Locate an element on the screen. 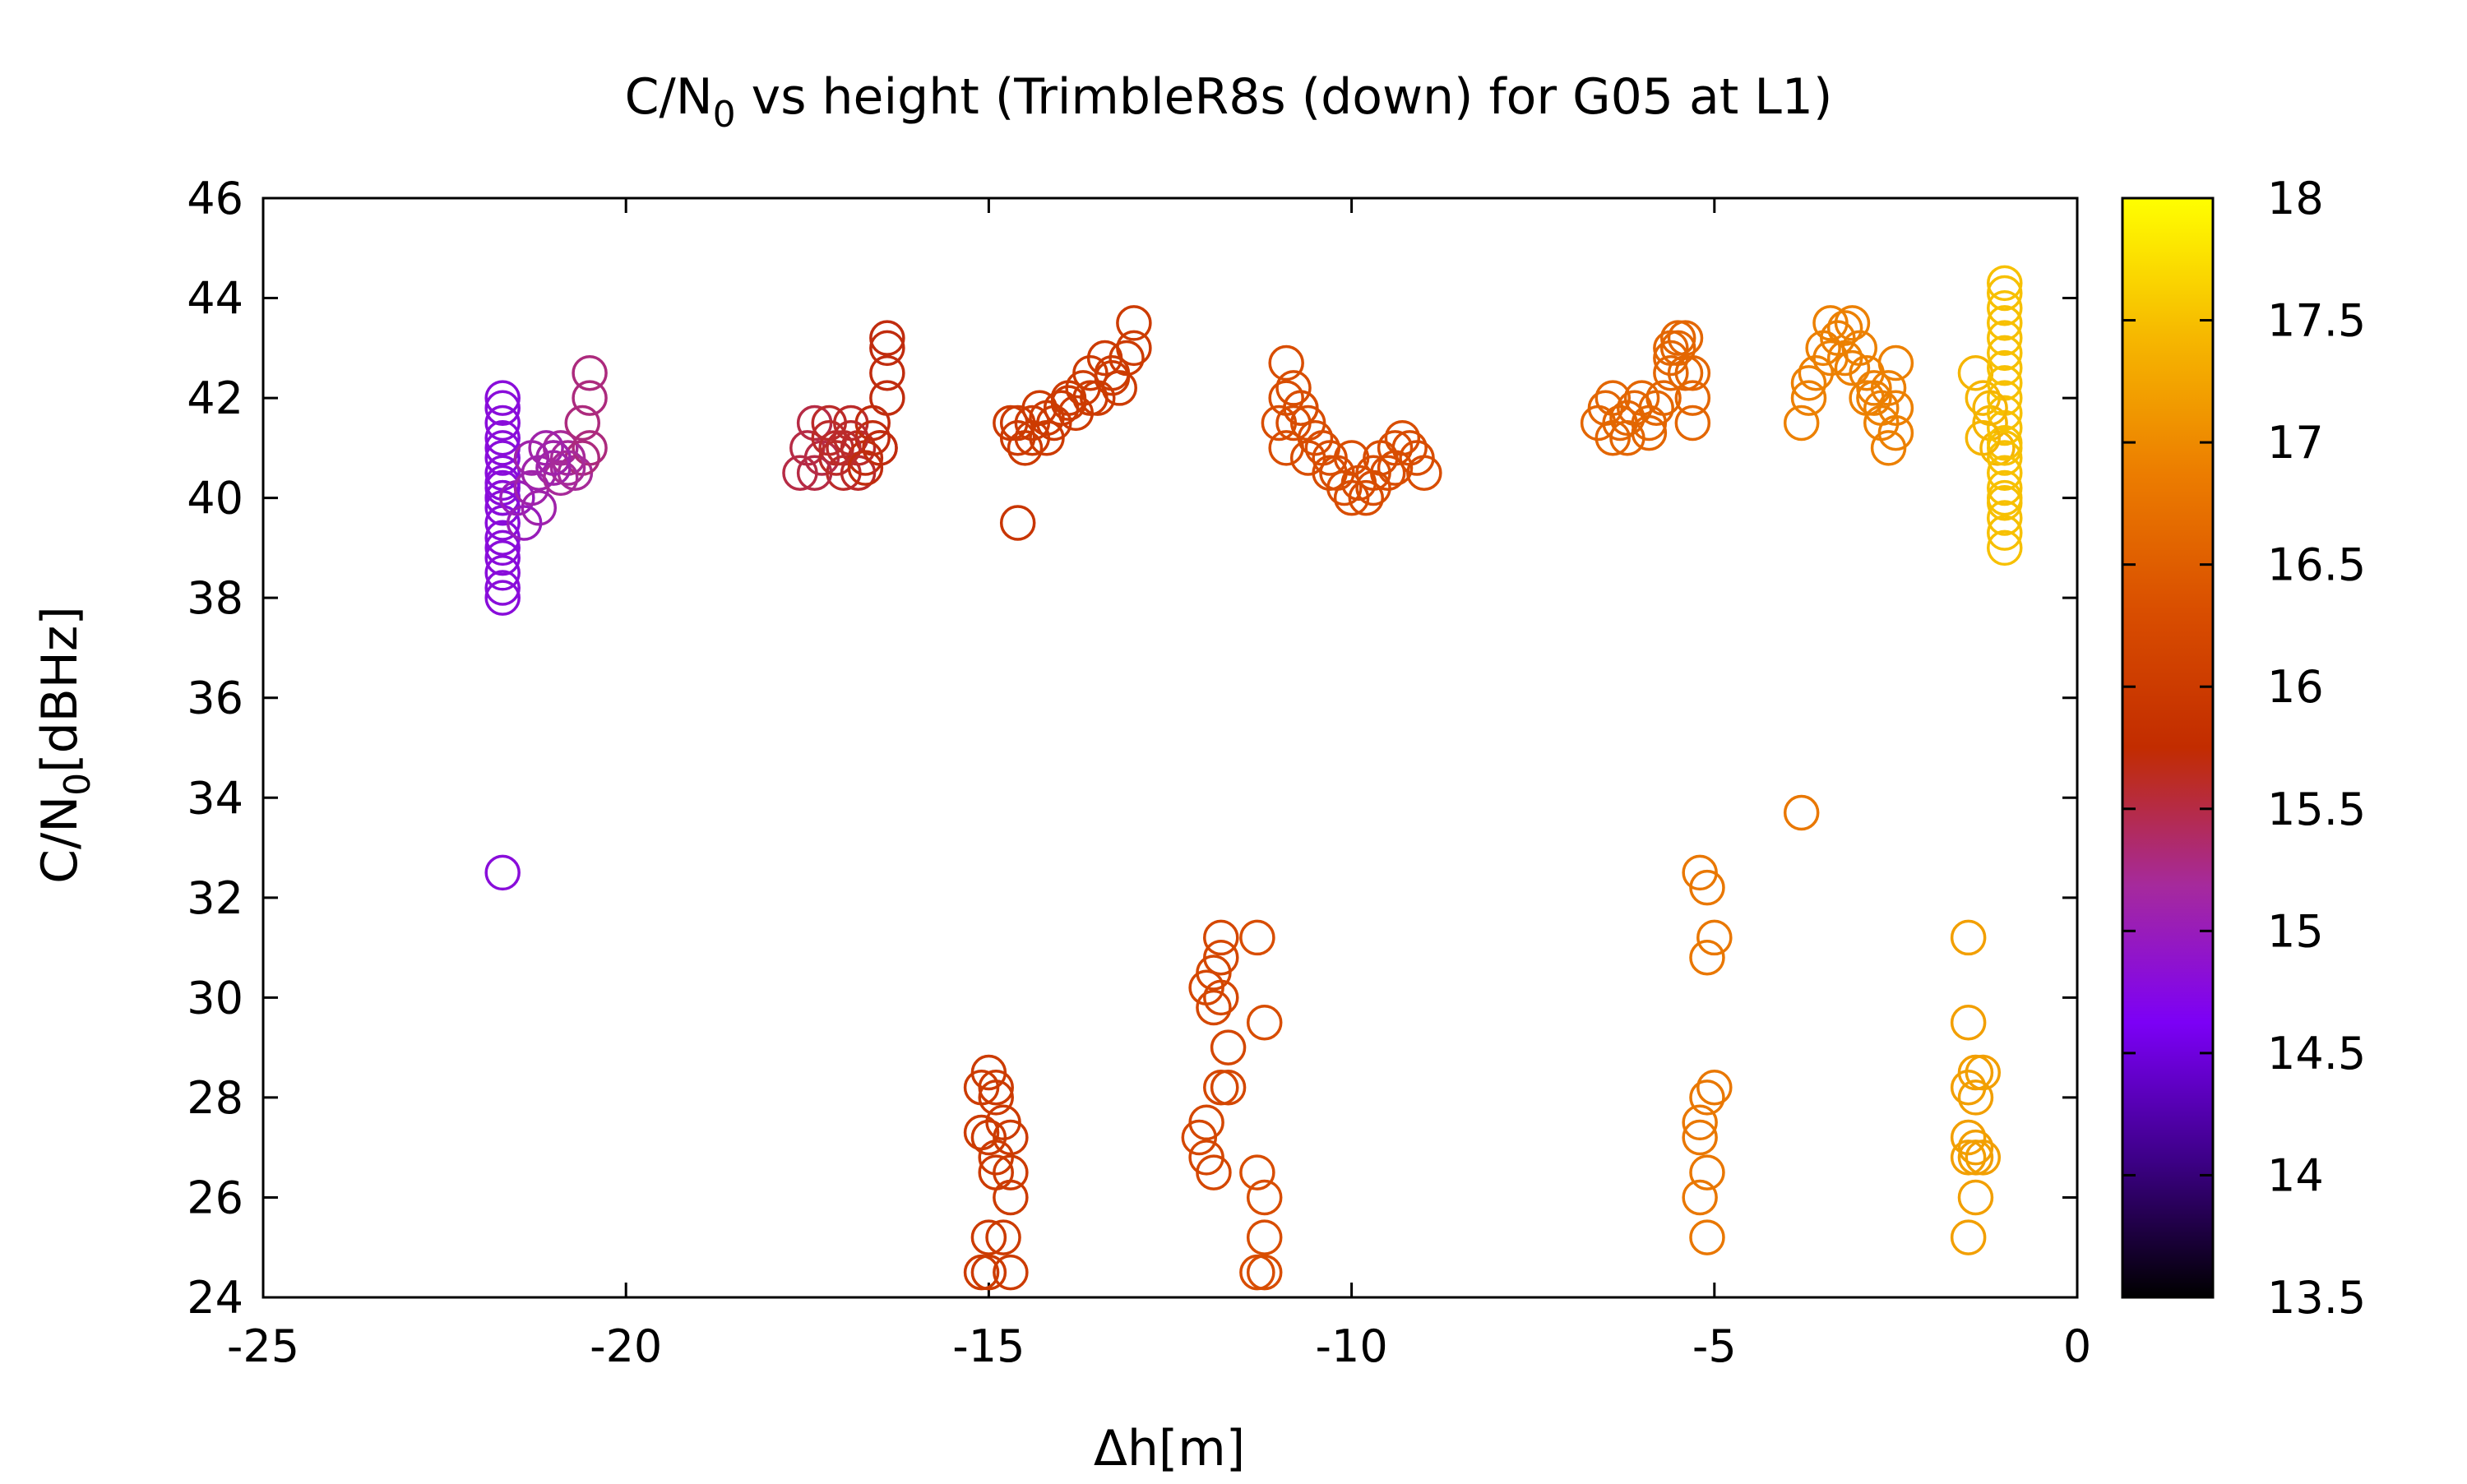  chart-title-prefix: C/N is located at coordinates (669, 97).